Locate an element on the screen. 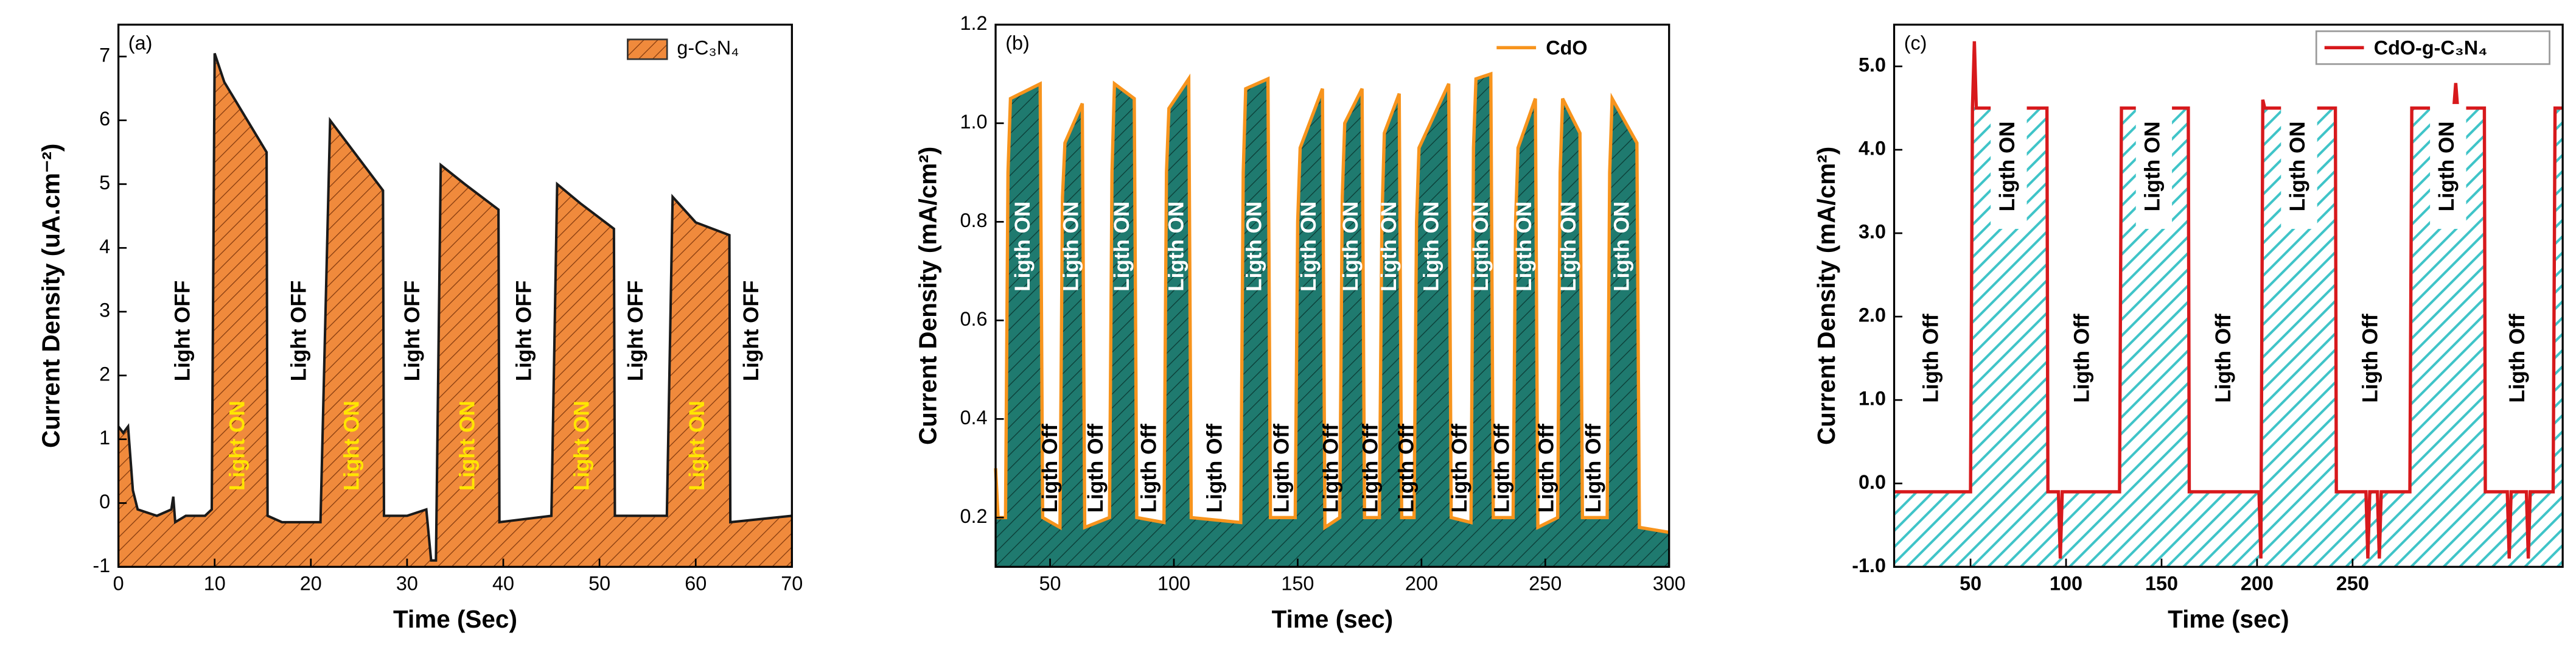 The height and width of the screenshot is (672, 2576). y-axis-label: Current Density (mA/cm²) is located at coordinates (928, 296).